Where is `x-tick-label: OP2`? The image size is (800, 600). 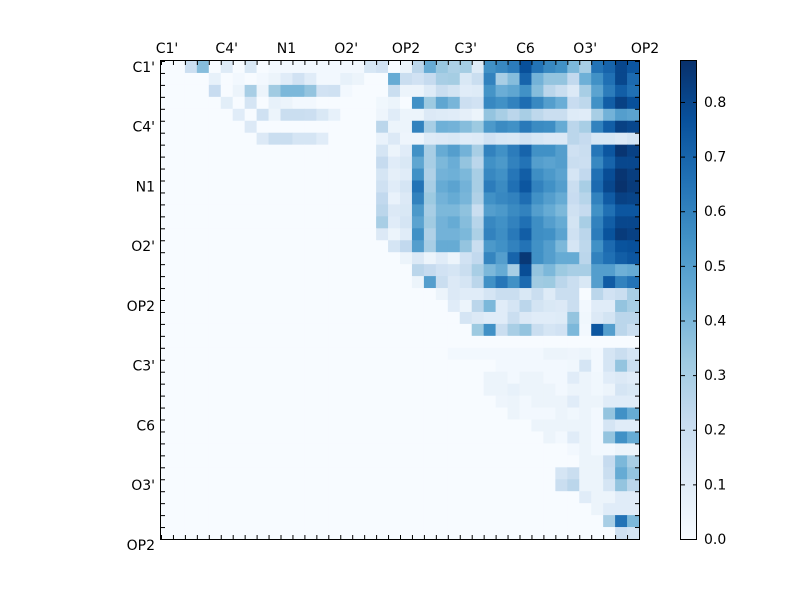
x-tick-label: OP2 is located at coordinates (645, 49).